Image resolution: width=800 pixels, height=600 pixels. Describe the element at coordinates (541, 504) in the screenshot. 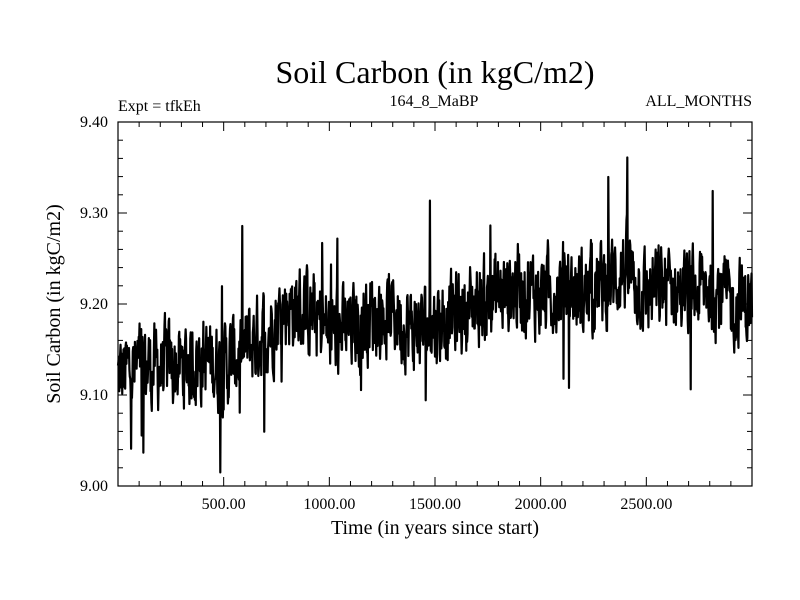

I see `x-tick-label: 2000.00` at that location.